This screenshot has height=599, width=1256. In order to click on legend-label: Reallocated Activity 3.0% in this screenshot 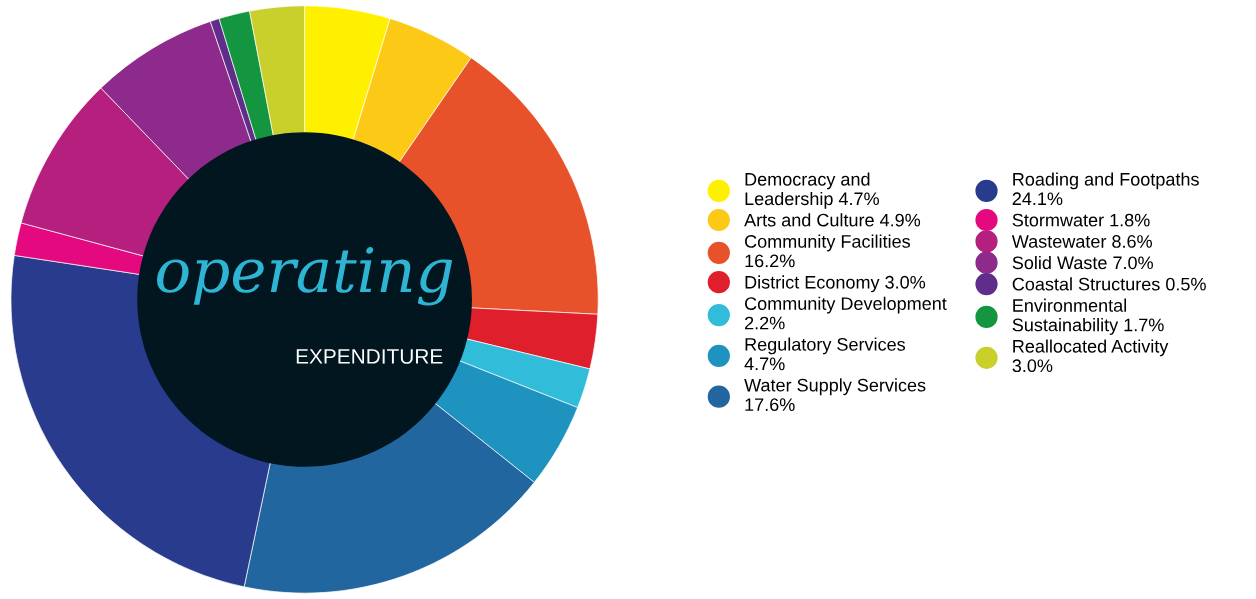, I will do `click(1090, 356)`.